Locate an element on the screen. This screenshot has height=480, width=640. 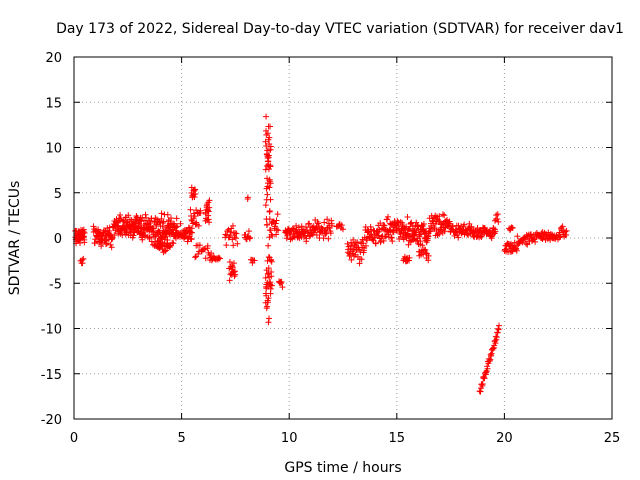
x-tick-label: 25 is located at coordinates (612, 438).